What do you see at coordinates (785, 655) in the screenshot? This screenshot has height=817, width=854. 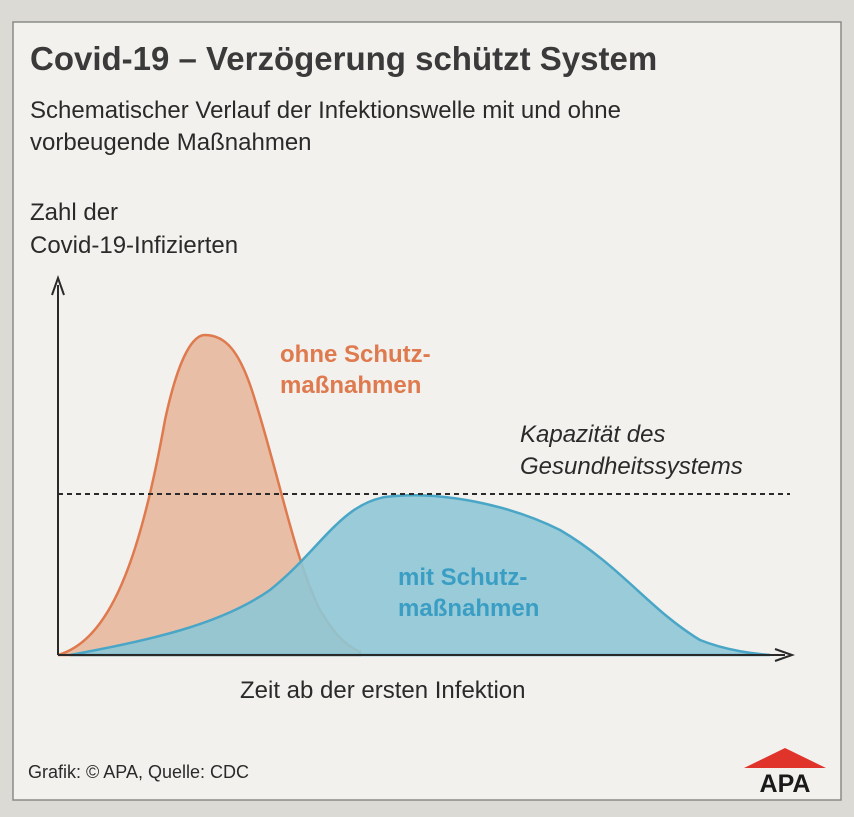 I see `x-axis-arrow` at bounding box center [785, 655].